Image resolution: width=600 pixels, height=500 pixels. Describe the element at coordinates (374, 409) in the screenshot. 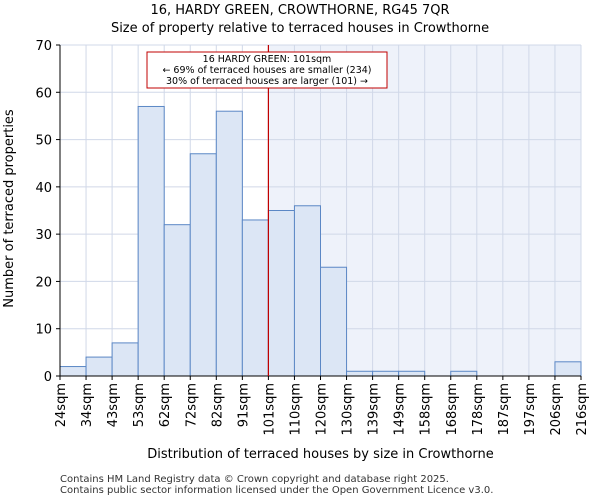

I see `x-tick-label: 139sqm` at that location.